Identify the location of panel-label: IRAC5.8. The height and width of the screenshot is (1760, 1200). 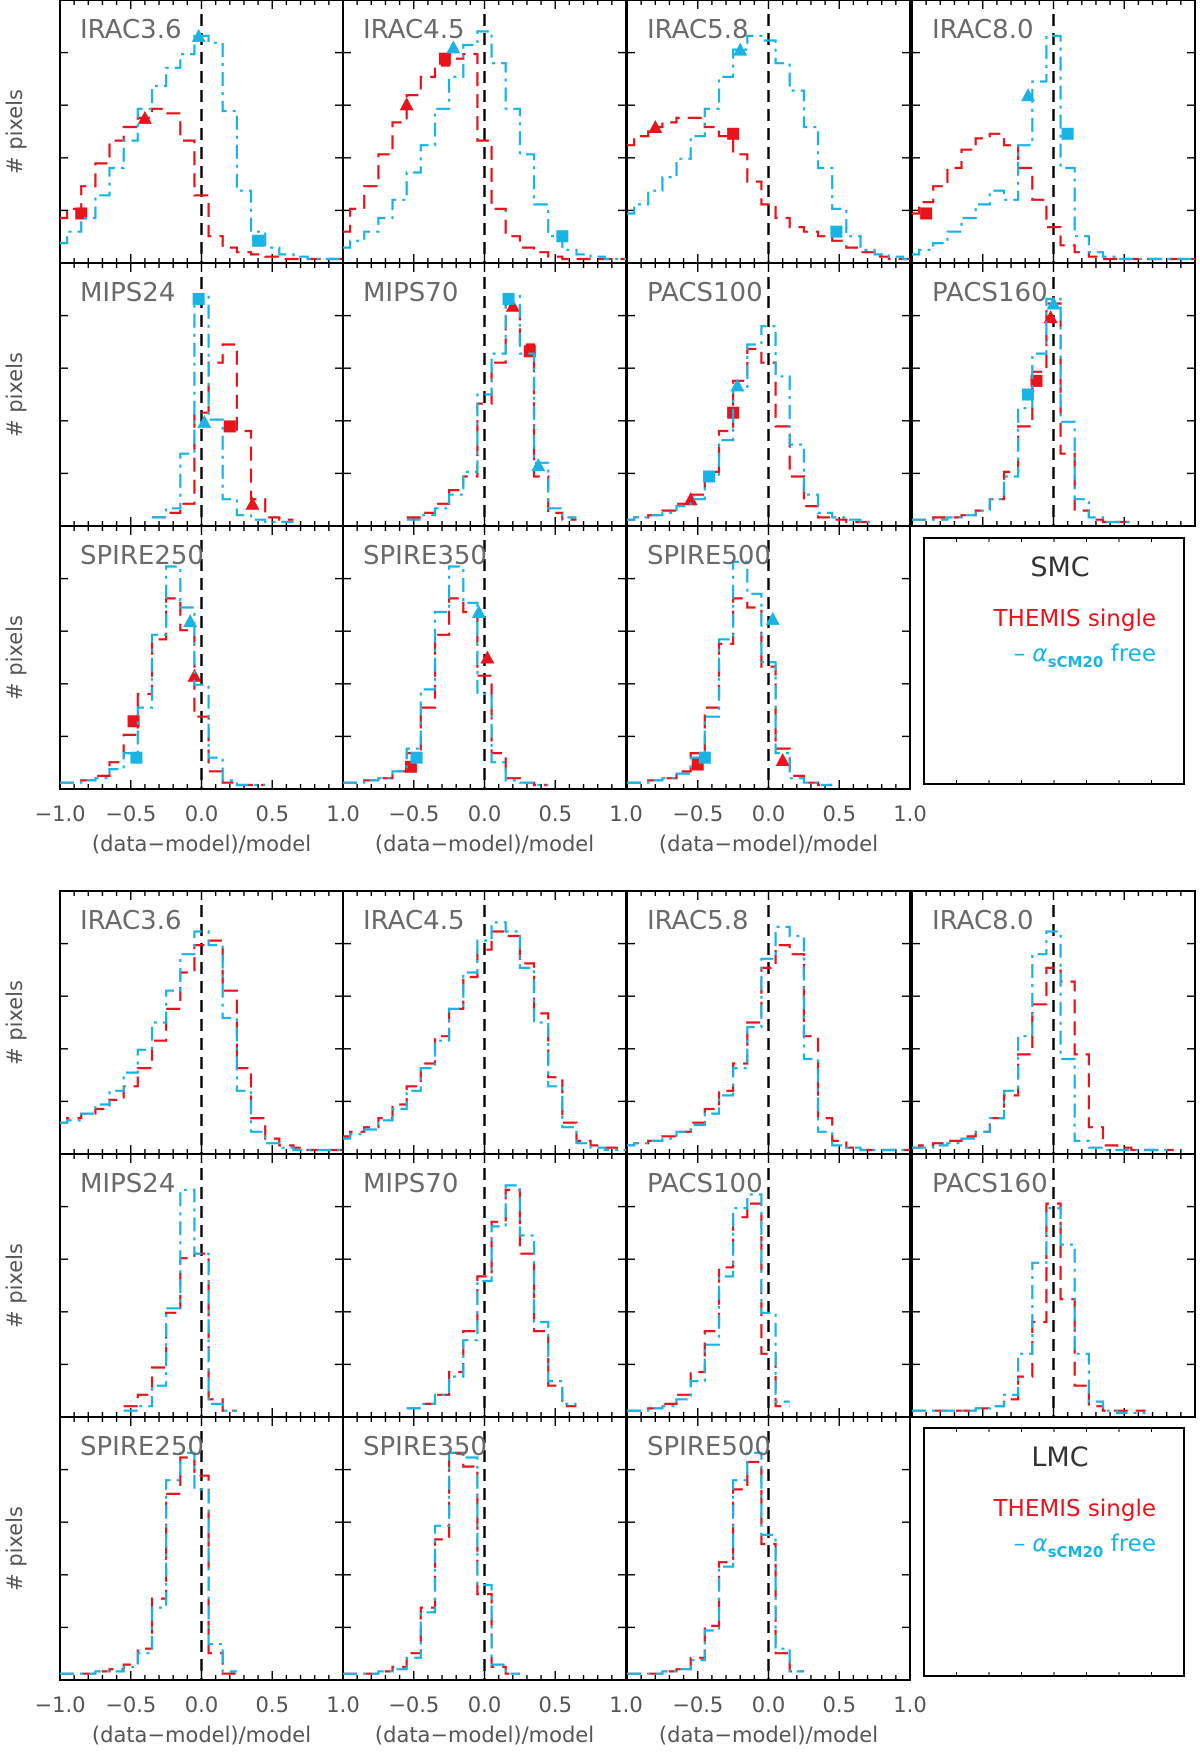
(698, 30).